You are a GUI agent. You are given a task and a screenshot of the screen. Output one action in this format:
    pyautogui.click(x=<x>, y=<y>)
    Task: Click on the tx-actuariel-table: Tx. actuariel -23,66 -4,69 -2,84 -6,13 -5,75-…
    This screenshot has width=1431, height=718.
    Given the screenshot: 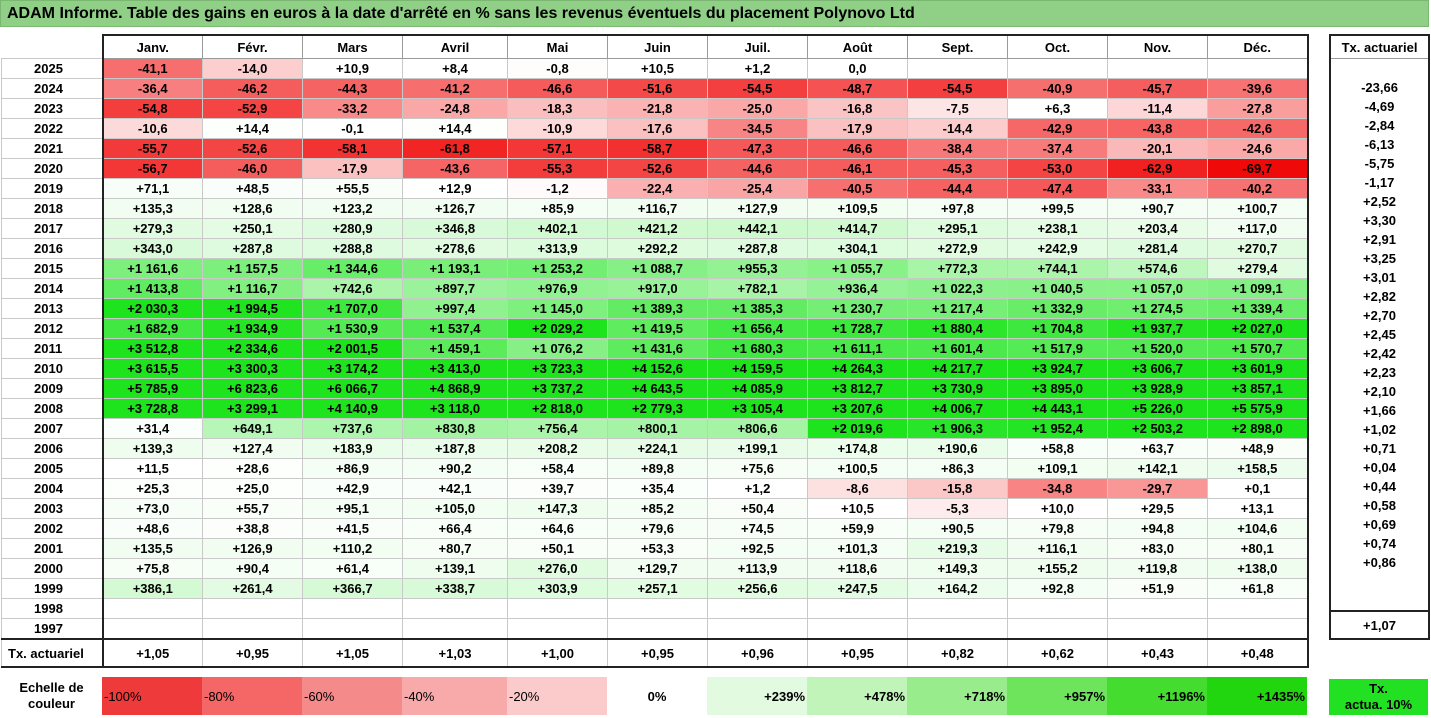 What is the action you would take?
    pyautogui.click(x=1379, y=337)
    